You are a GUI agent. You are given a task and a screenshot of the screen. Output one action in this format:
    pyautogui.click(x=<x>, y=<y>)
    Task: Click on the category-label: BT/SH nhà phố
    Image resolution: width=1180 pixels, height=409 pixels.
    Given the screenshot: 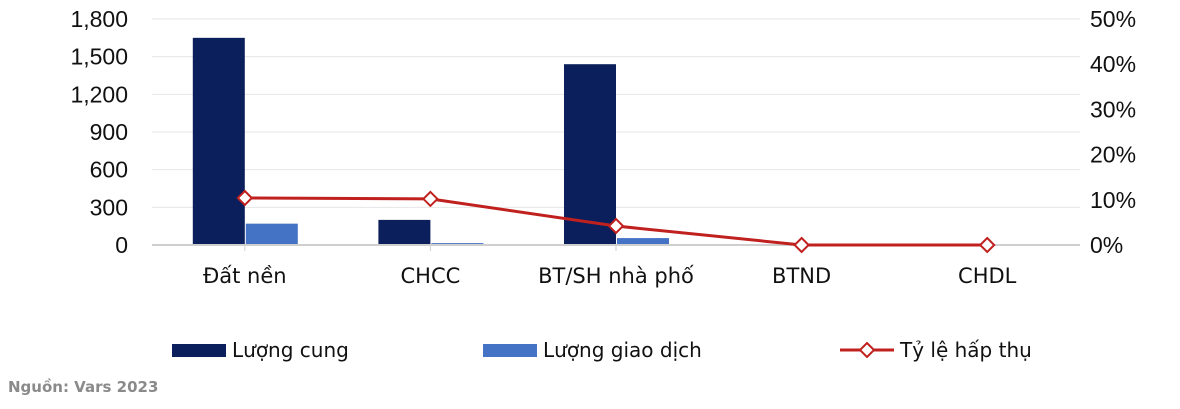 What is the action you would take?
    pyautogui.click(x=616, y=276)
    